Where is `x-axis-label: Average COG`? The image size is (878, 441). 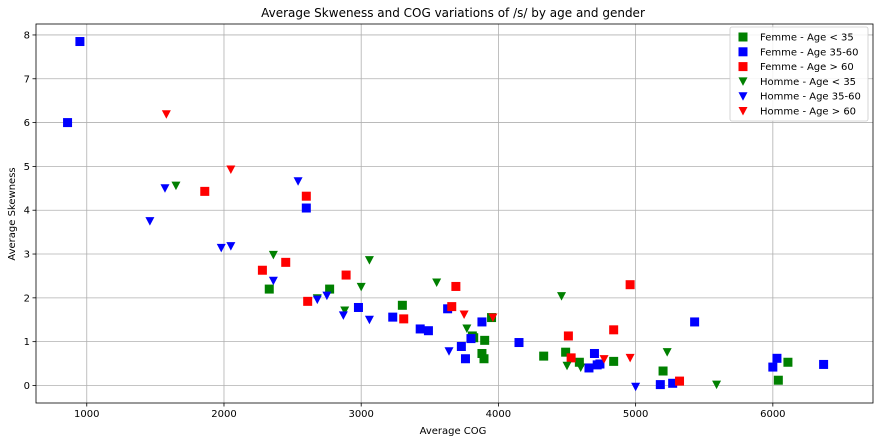 x-axis-label: Average COG is located at coordinates (453, 431).